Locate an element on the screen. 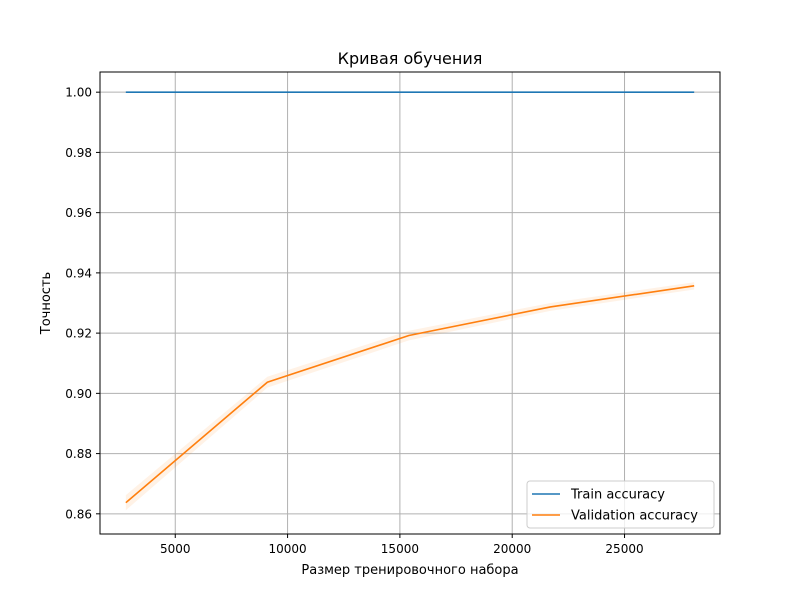  y-tick-label: 0.90 is located at coordinates (78, 394).